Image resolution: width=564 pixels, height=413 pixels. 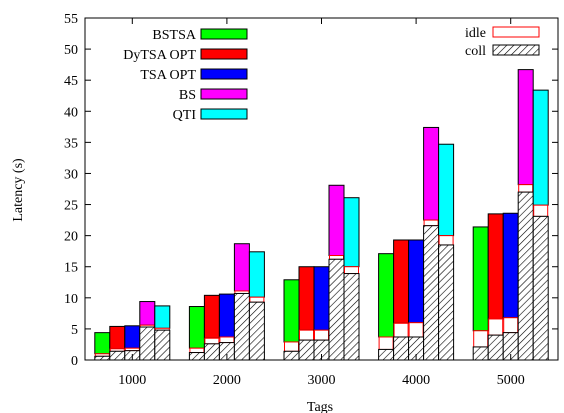 I want to click on y-tick-label: 35, so click(x=71, y=143).